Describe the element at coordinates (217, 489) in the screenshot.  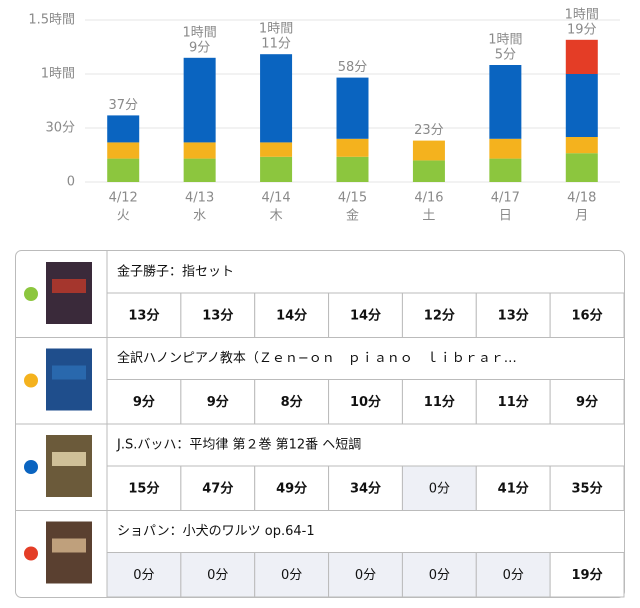
I see `cell-value: 47分` at that location.